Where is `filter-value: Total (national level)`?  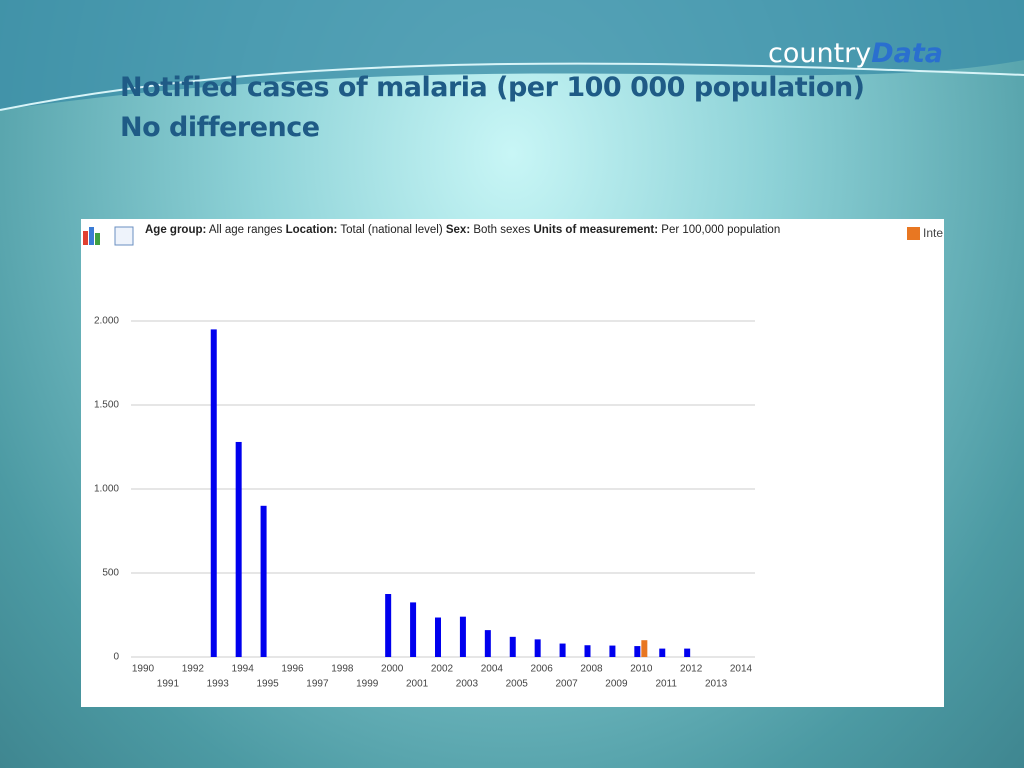
filter-value: Total (national level) is located at coordinates (391, 230).